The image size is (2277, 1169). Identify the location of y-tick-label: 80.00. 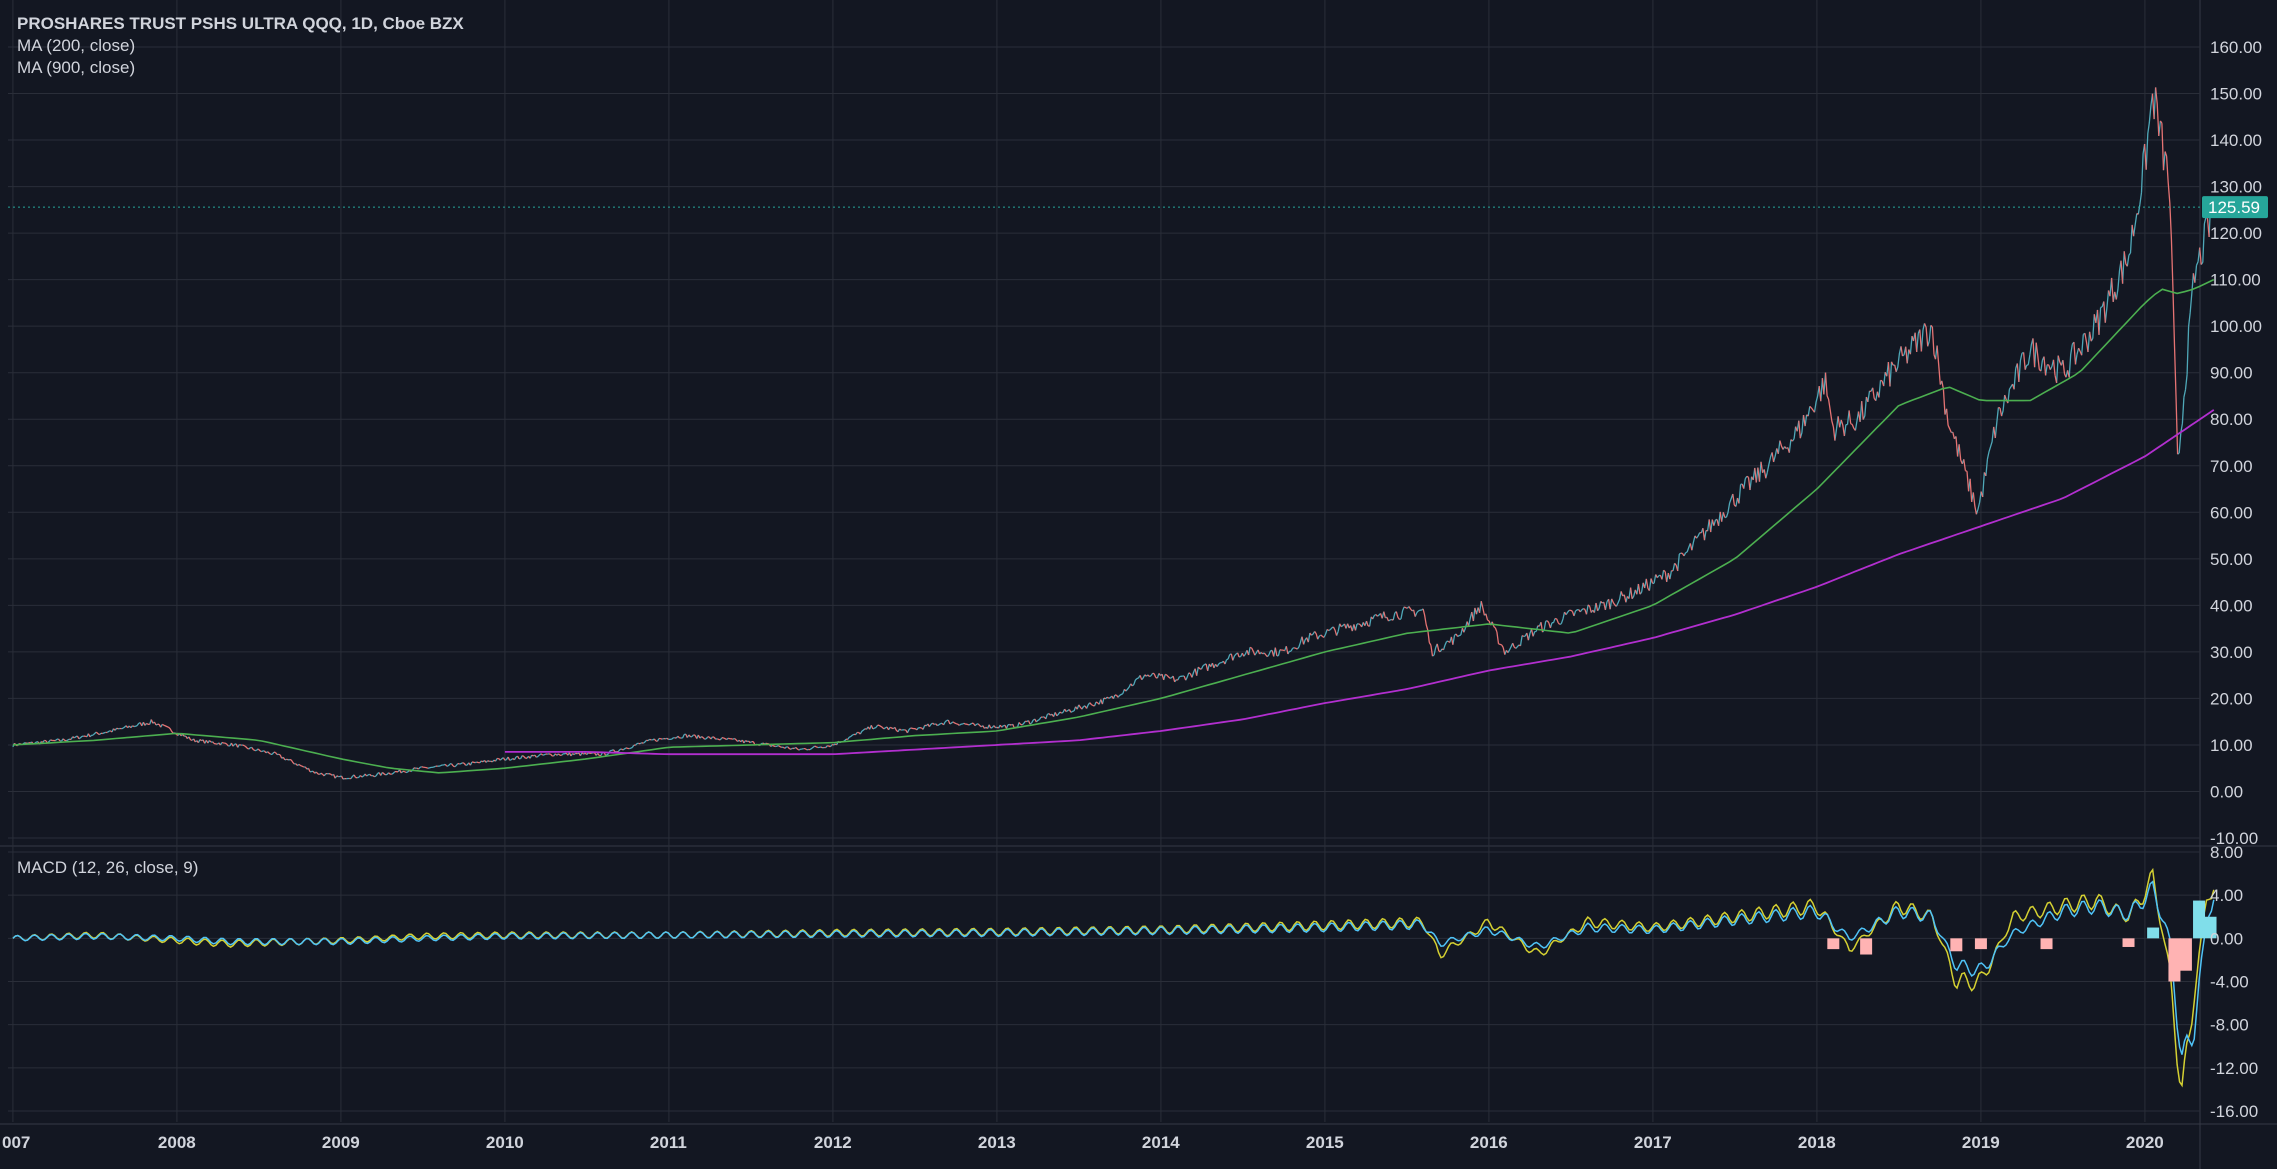
(2231, 419).